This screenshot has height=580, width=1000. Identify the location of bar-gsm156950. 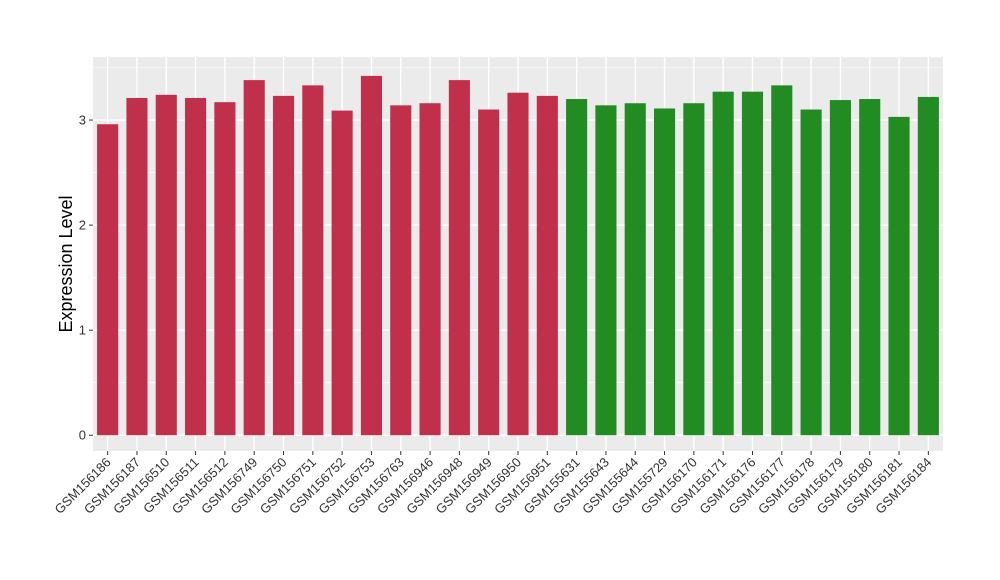
(518, 264).